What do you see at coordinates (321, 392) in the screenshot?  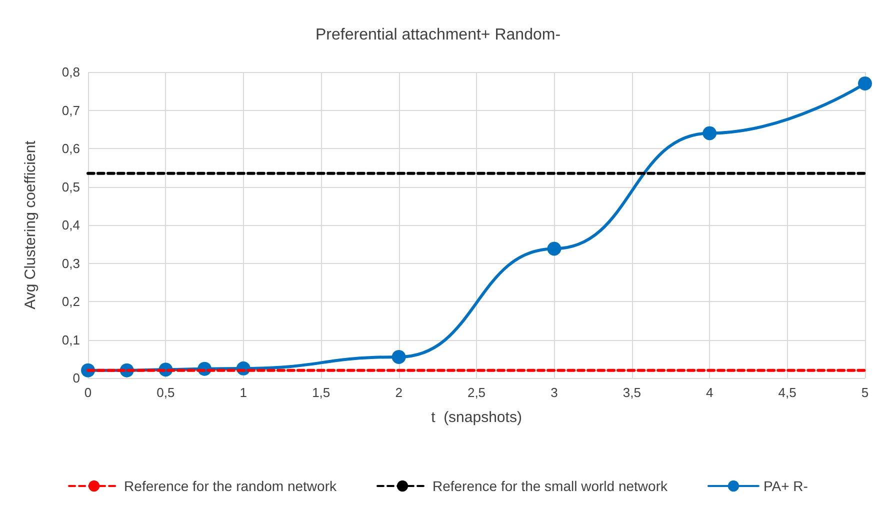 I see `x-tick-label: 1,5` at bounding box center [321, 392].